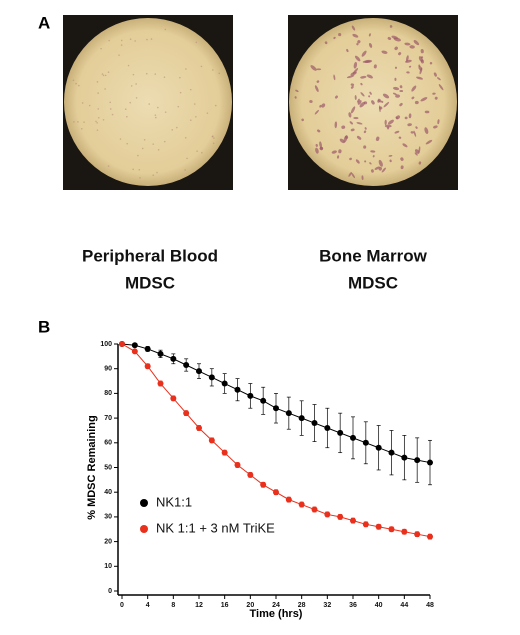 The height and width of the screenshot is (635, 520). What do you see at coordinates (199, 605) in the screenshot?
I see `x-tick-label: 12` at bounding box center [199, 605].